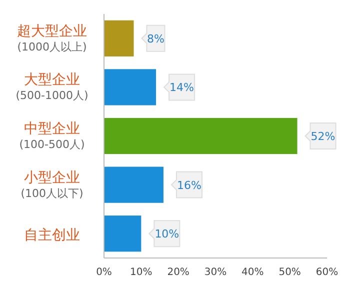 This screenshot has width=360, height=285. I want to click on data-label: 14%, so click(182, 87).